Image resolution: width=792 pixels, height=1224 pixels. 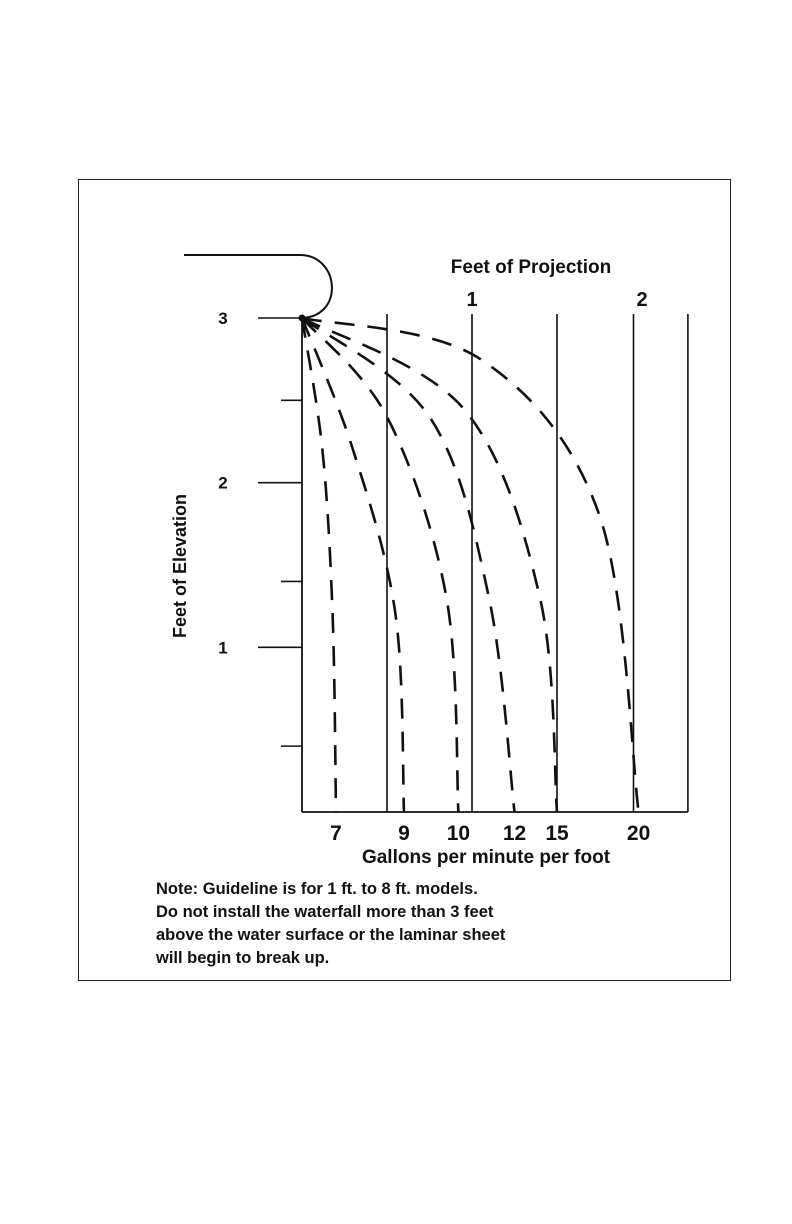 I want to click on elevation-axis, so click(x=280, y=564).